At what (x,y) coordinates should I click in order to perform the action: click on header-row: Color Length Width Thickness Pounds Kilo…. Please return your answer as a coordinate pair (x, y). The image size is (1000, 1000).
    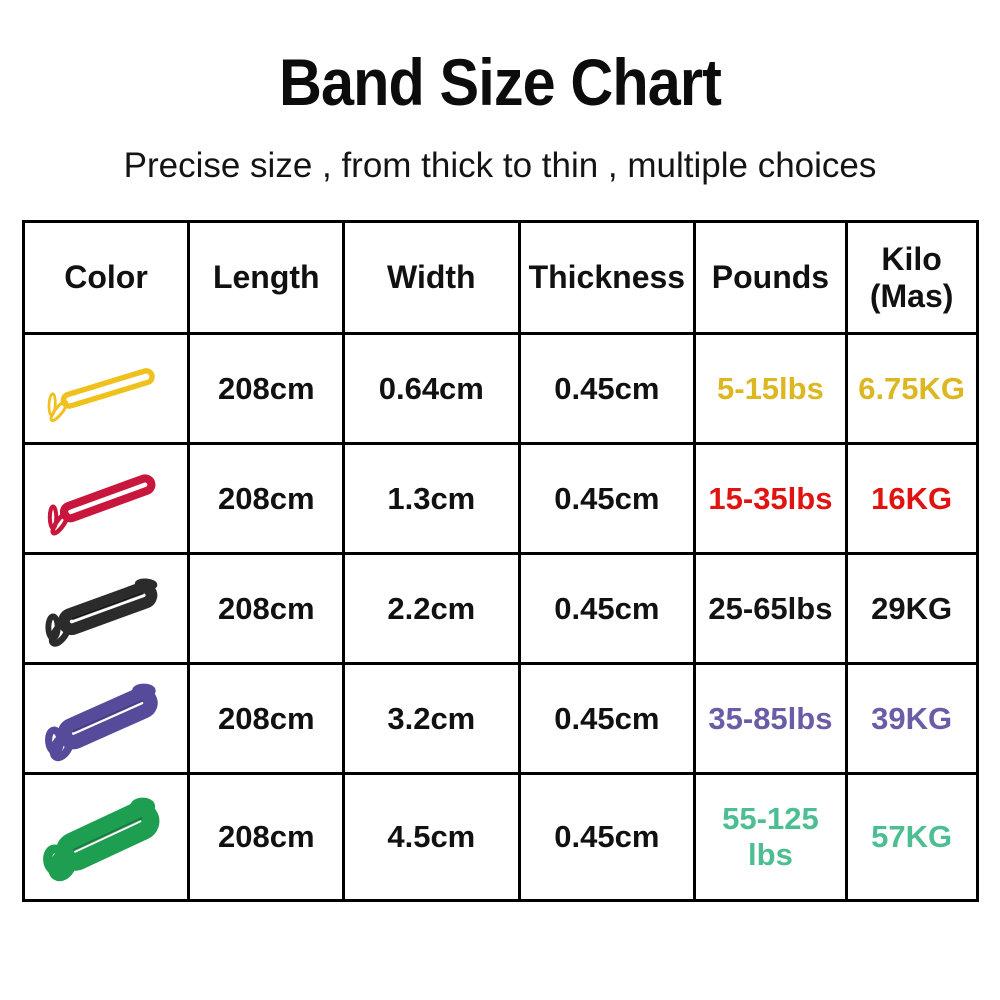
    Looking at the image, I should click on (500, 277).